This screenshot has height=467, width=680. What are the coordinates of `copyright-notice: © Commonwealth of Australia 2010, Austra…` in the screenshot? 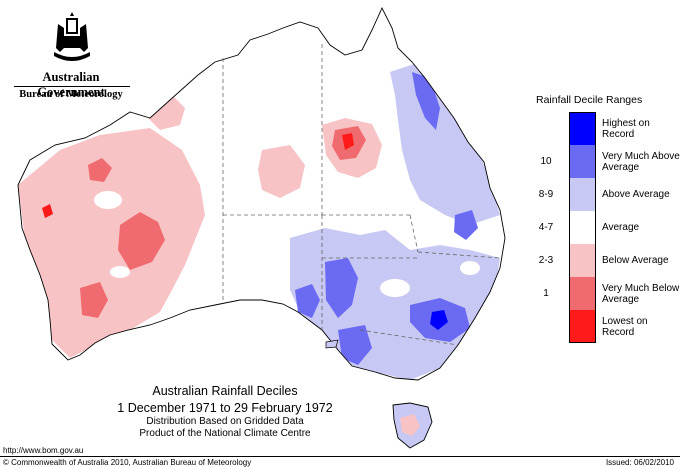 It's located at (127, 462).